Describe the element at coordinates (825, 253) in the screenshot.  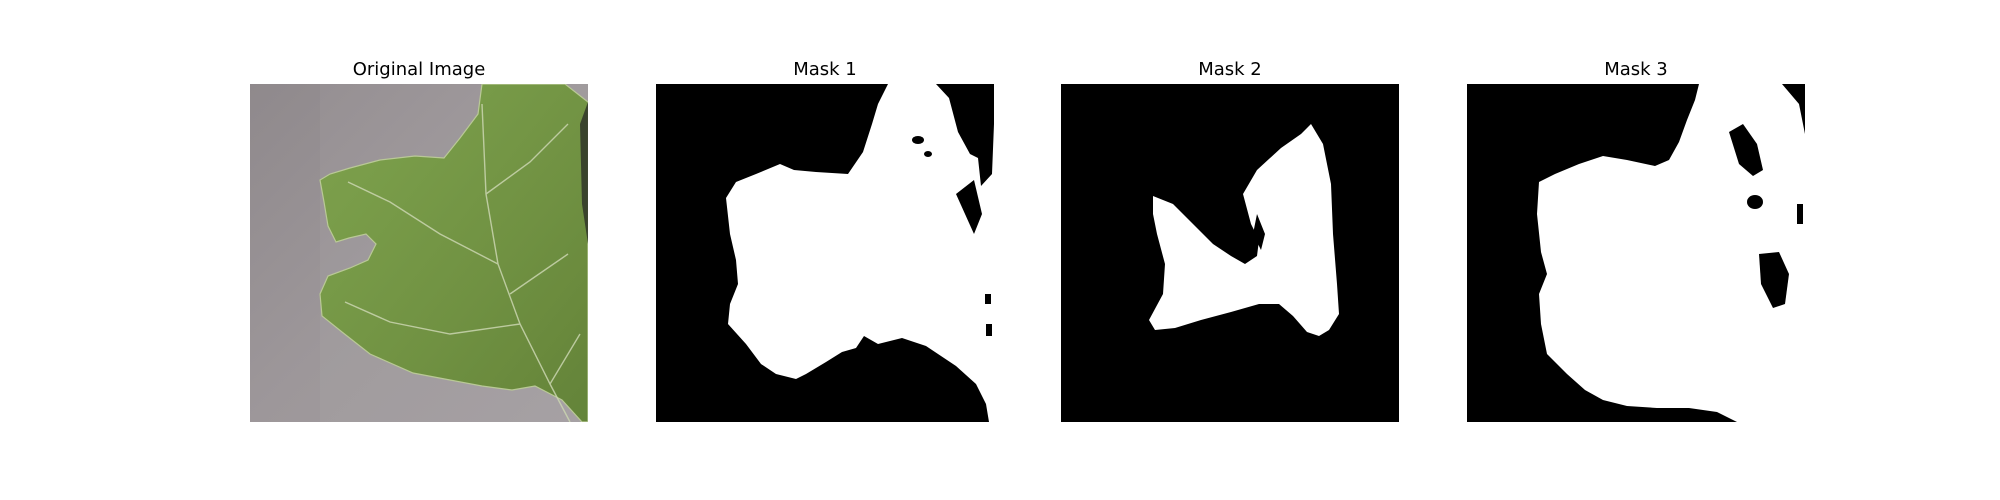
I see `mask-1-image` at that location.